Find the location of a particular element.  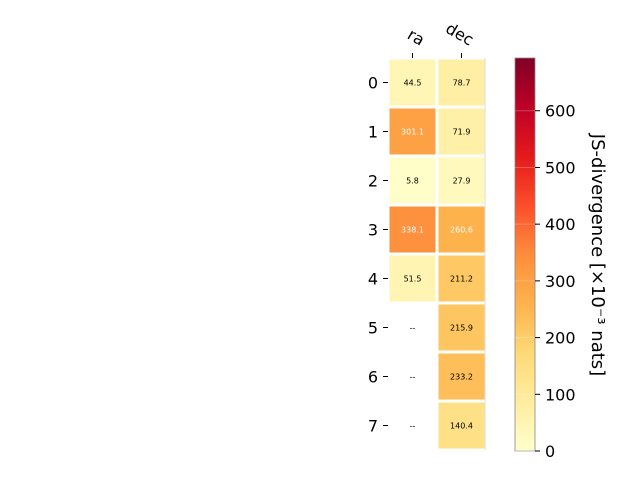

cell-value-label: 260.6 is located at coordinates (461, 230).